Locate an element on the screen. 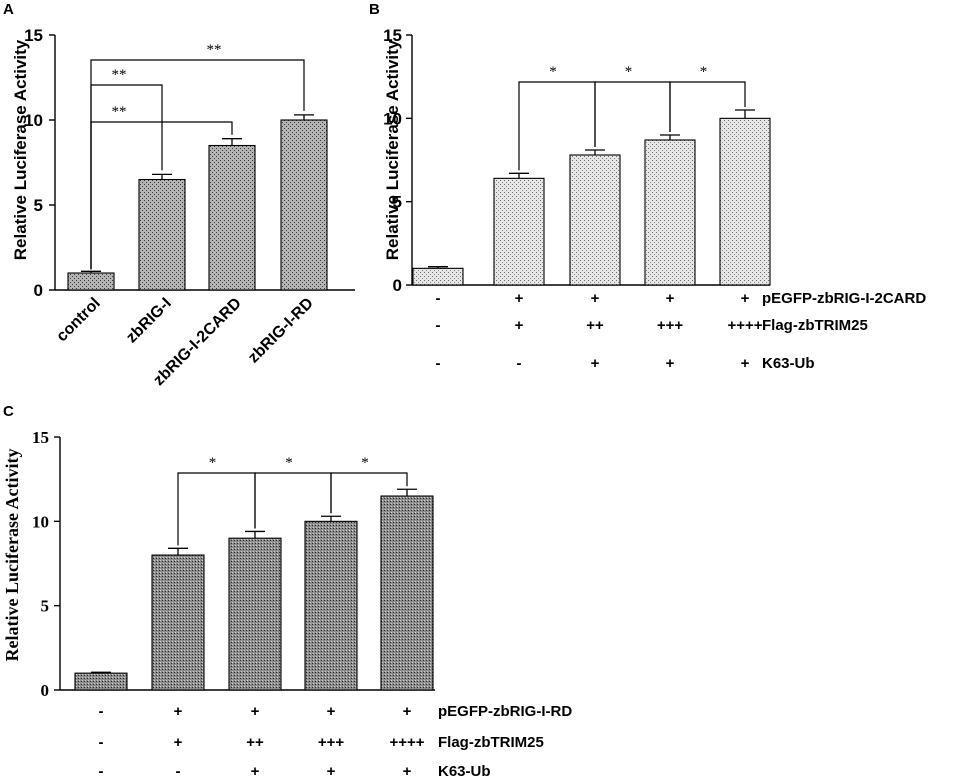 The height and width of the screenshot is (780, 957). panel-c-y-tick-label: 10 is located at coordinates (40, 521).